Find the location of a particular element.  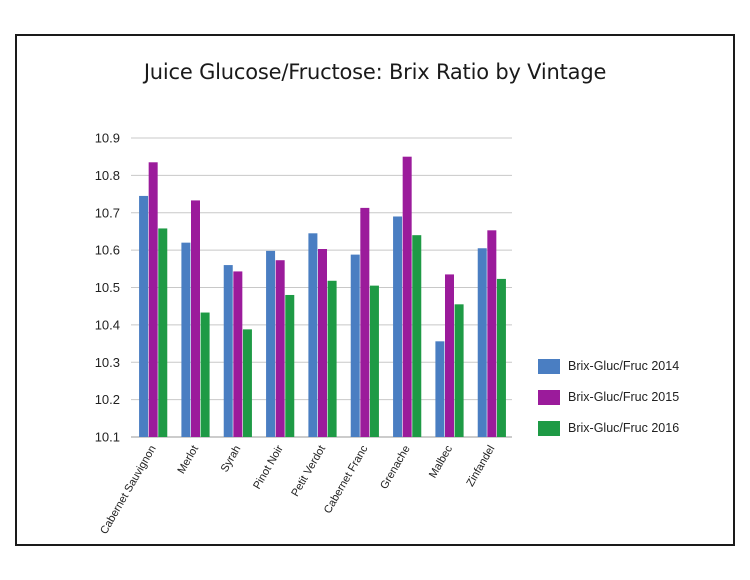

legend-item-2016: Brix-Gluc/Fruc 2016 is located at coordinates (608, 428).